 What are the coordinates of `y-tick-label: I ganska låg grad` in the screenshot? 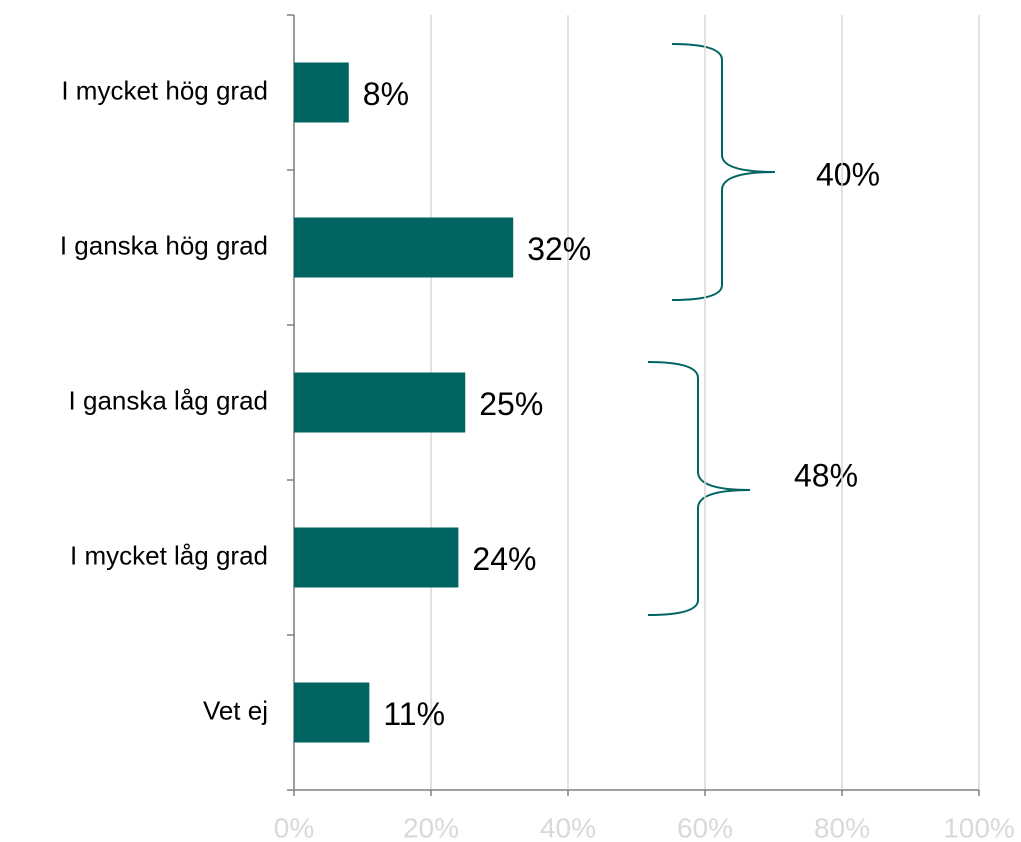 It's located at (168, 400).